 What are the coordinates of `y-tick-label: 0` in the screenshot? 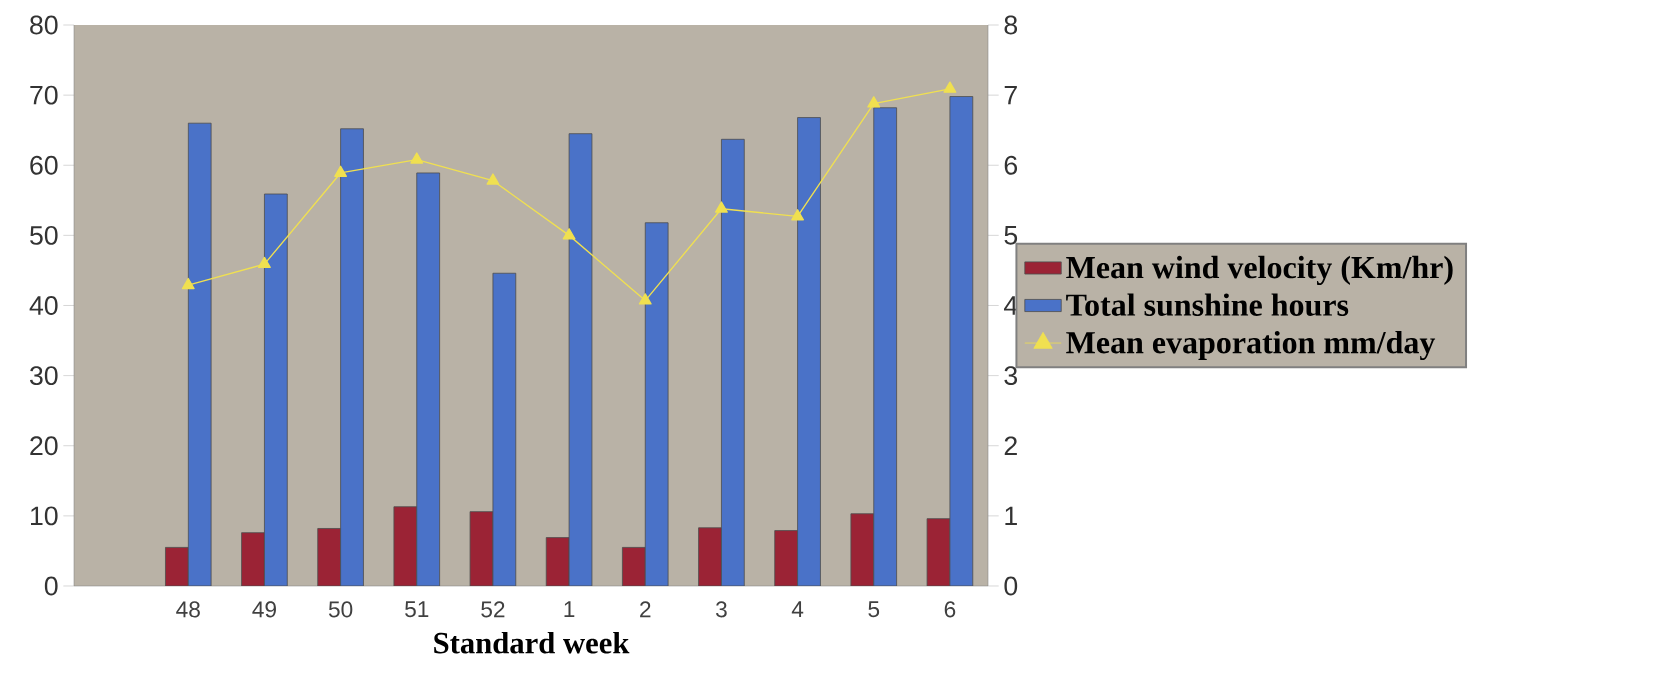 It's located at (51, 586).